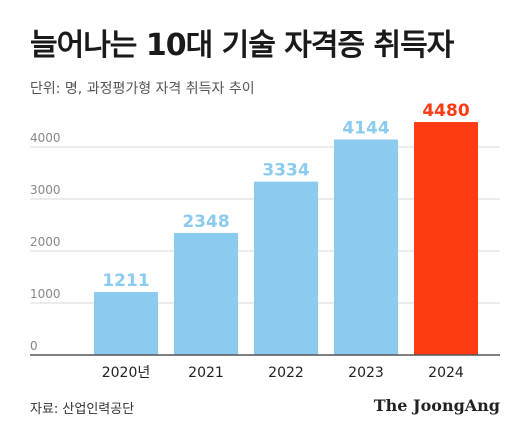 The width and height of the screenshot is (530, 438). What do you see at coordinates (285, 171) in the screenshot?
I see `value-label: 3334` at bounding box center [285, 171].